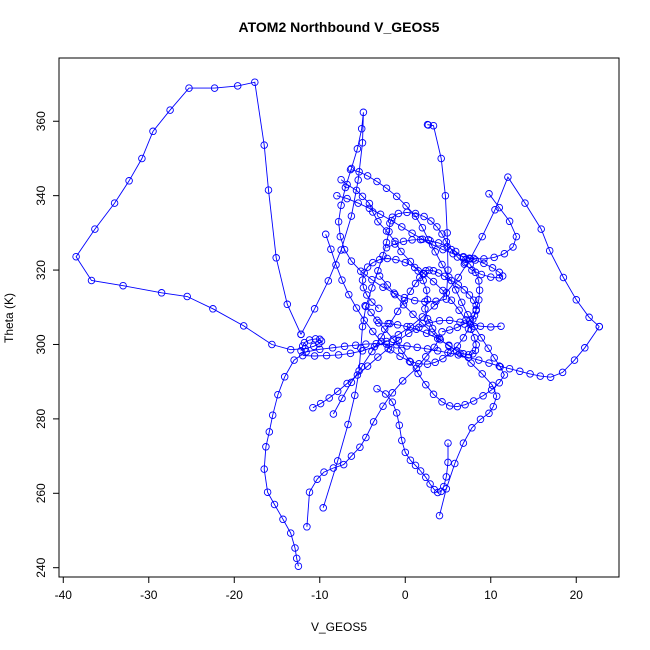 This screenshot has height=650, width=650. Describe the element at coordinates (320, 595) in the screenshot. I see `x-tick-label: -10` at that location.